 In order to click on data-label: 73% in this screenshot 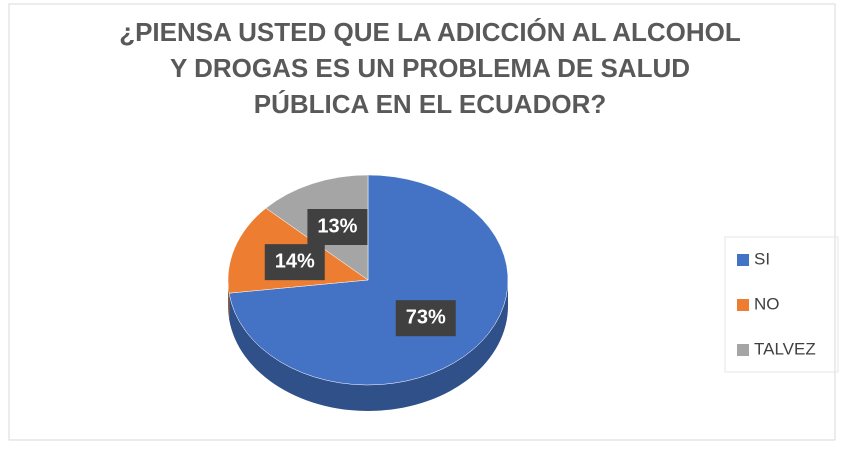, I will do `click(426, 317)`.